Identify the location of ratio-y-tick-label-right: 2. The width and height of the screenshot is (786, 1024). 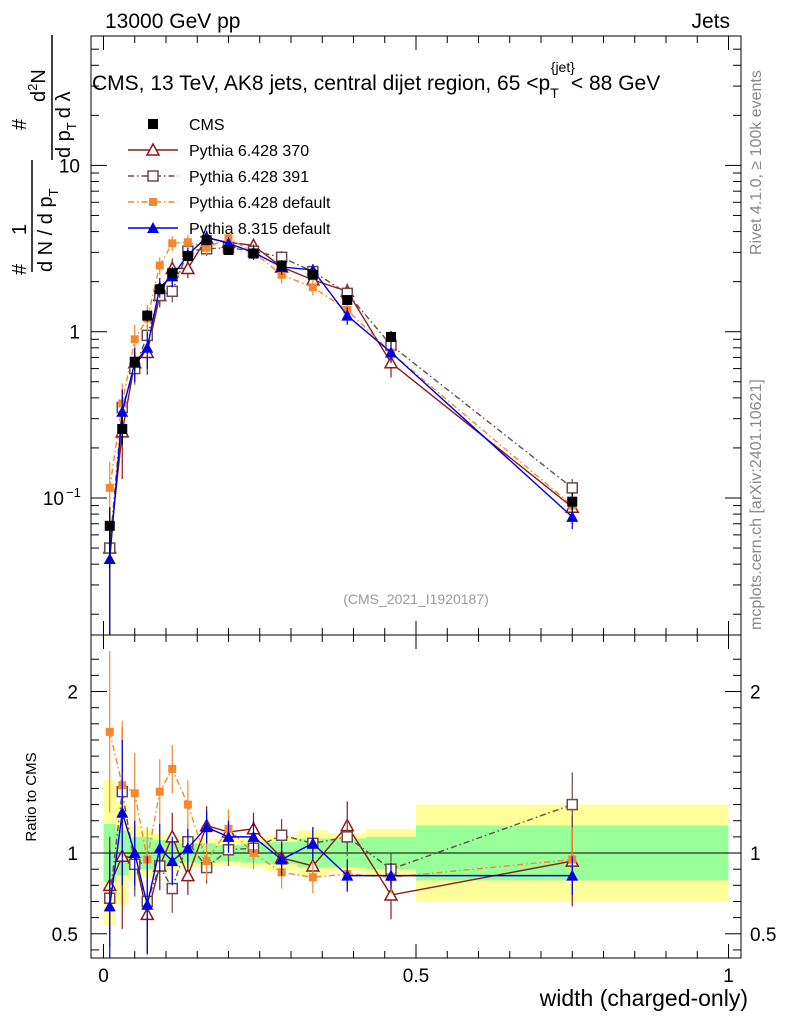
(755, 693).